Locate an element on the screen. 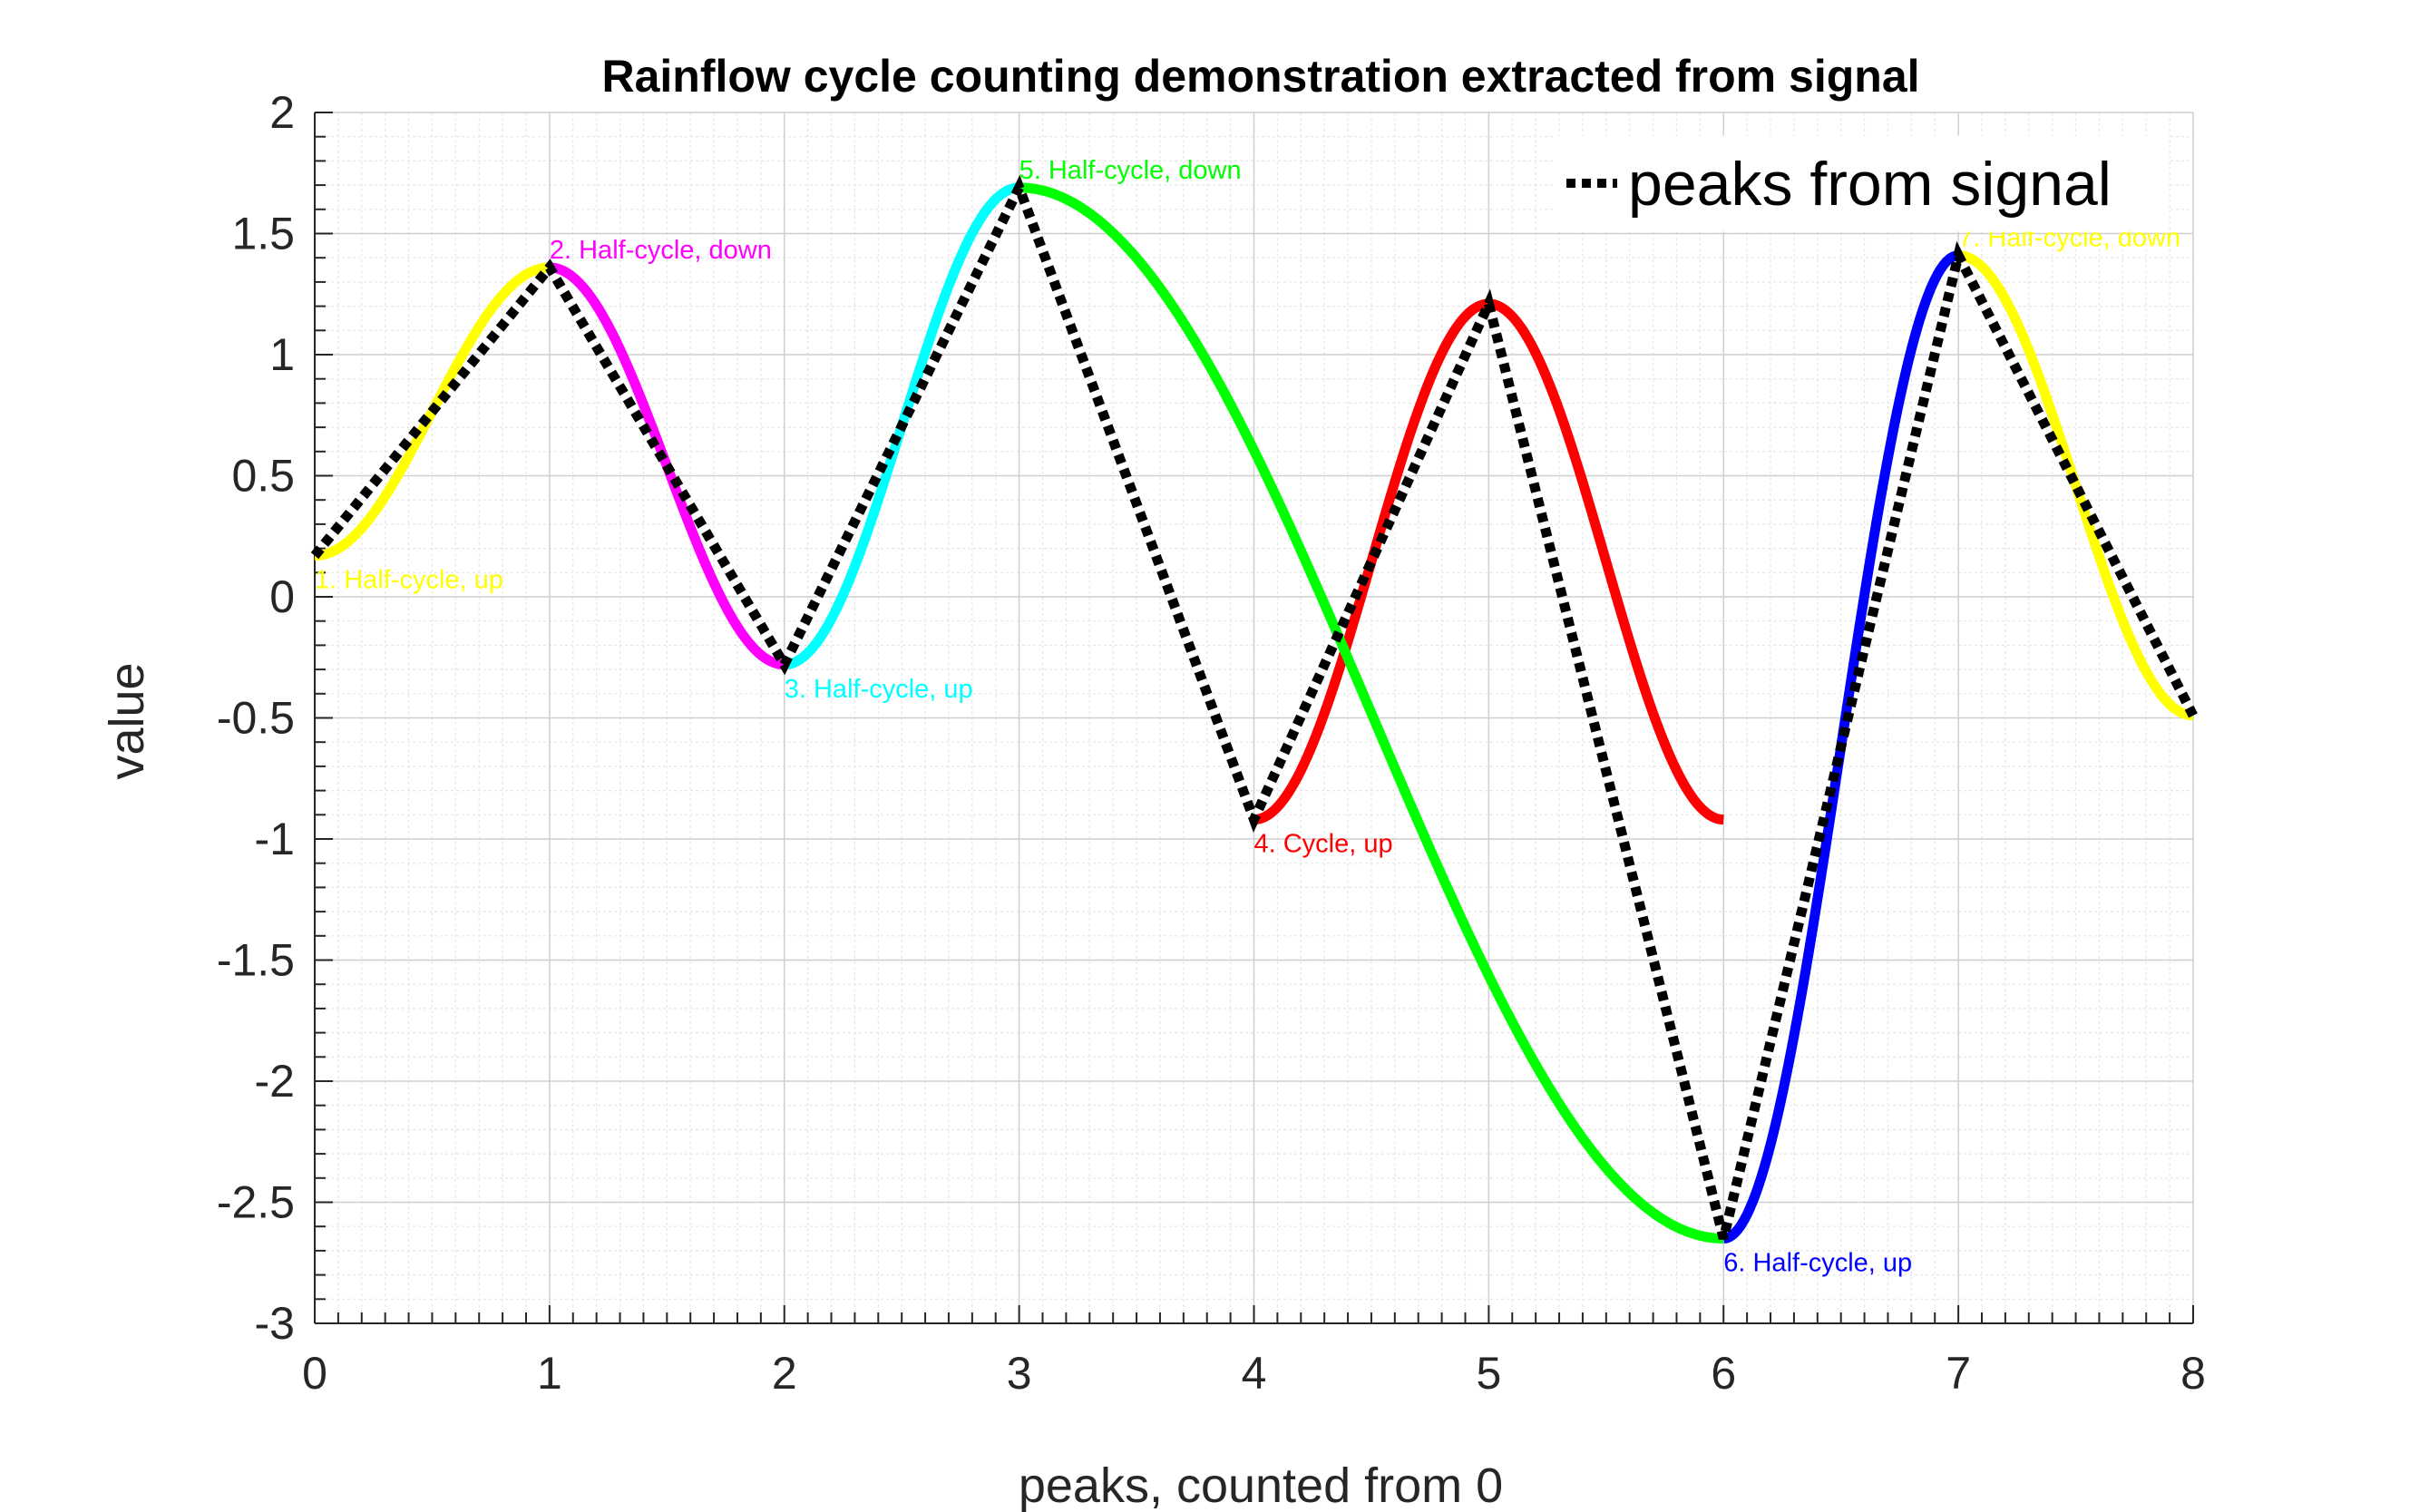 The width and height of the screenshot is (2419, 1512). y-axis-title: value is located at coordinates (127, 720).